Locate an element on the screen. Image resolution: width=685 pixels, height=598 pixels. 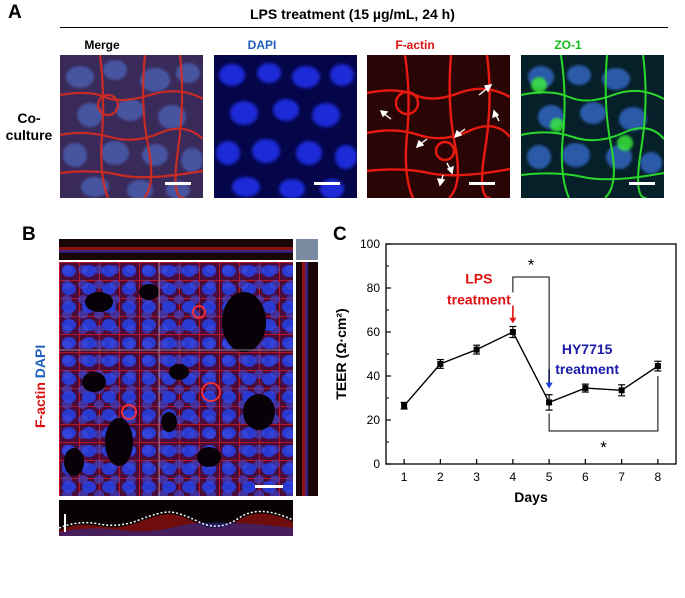
x-tick-label: 6 is located at coordinates (585, 477).